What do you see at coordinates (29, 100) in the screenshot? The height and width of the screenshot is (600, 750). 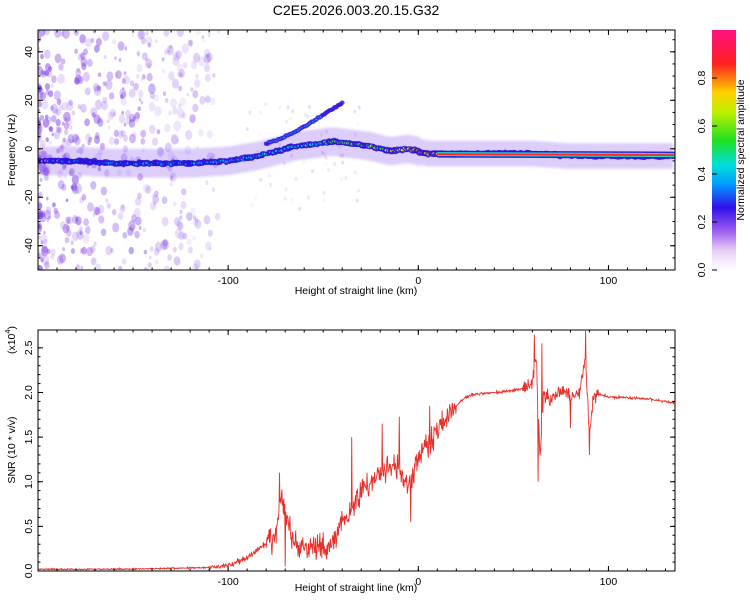 I see `y-tick-label: 20` at bounding box center [29, 100].